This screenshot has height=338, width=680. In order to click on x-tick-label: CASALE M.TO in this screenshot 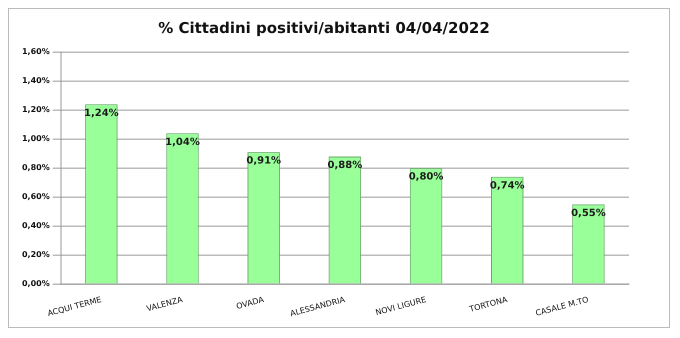, I will do `click(562, 306)`.